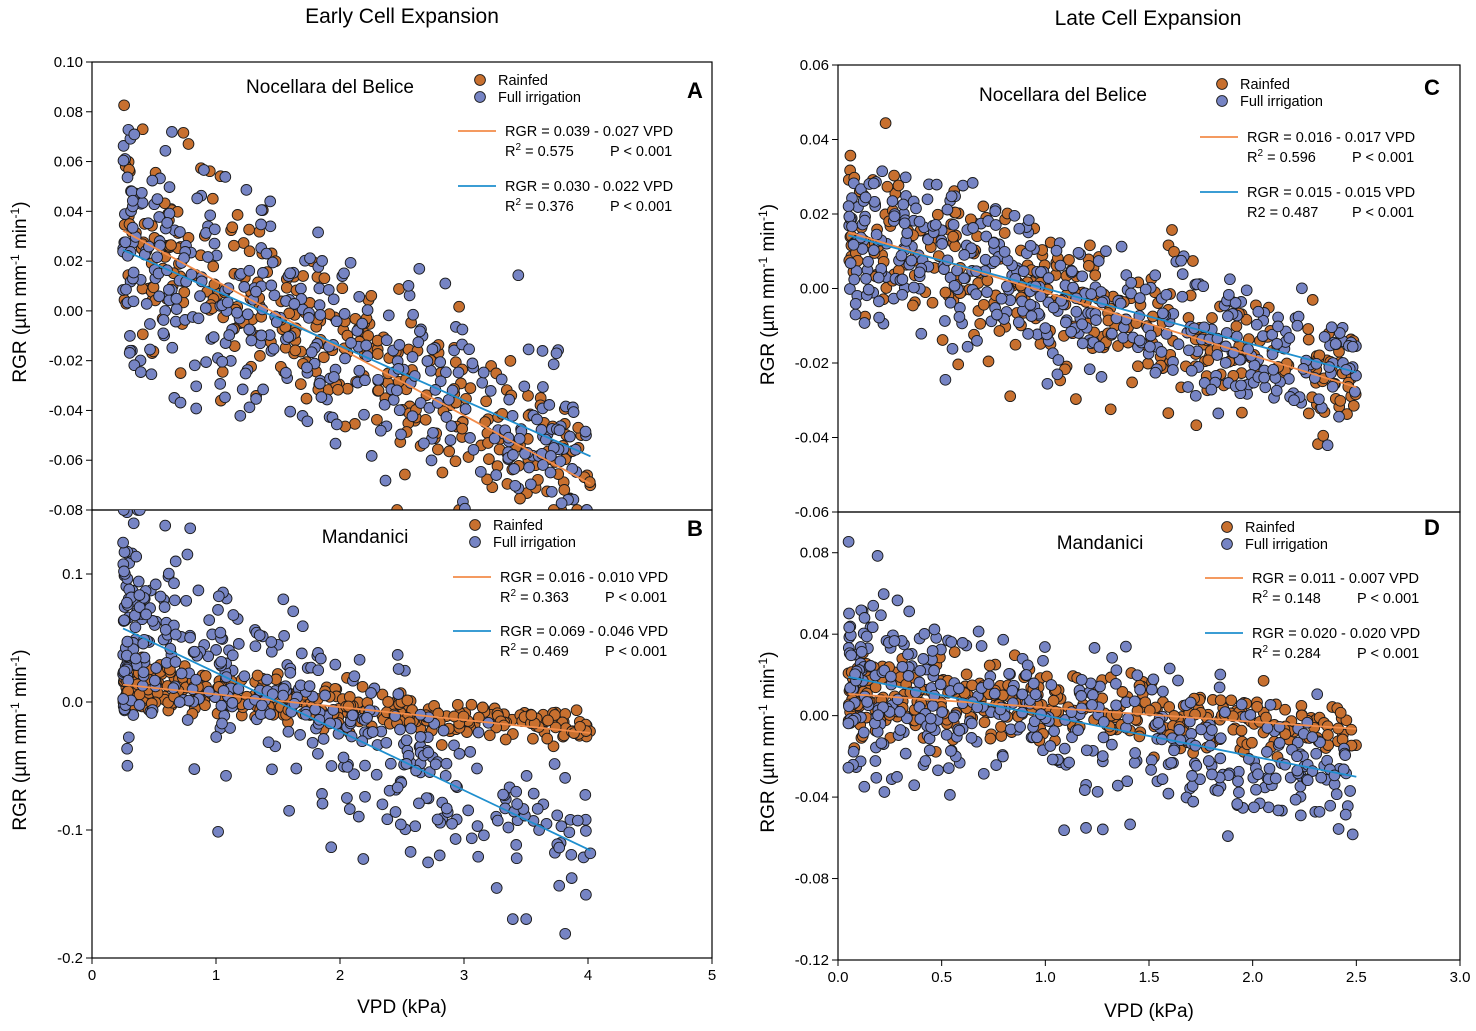 Image resolution: width=1476 pixels, height=1031 pixels. I want to click on regression-equation: RGR = 0.030 - 0.022 VPD, so click(589, 187).